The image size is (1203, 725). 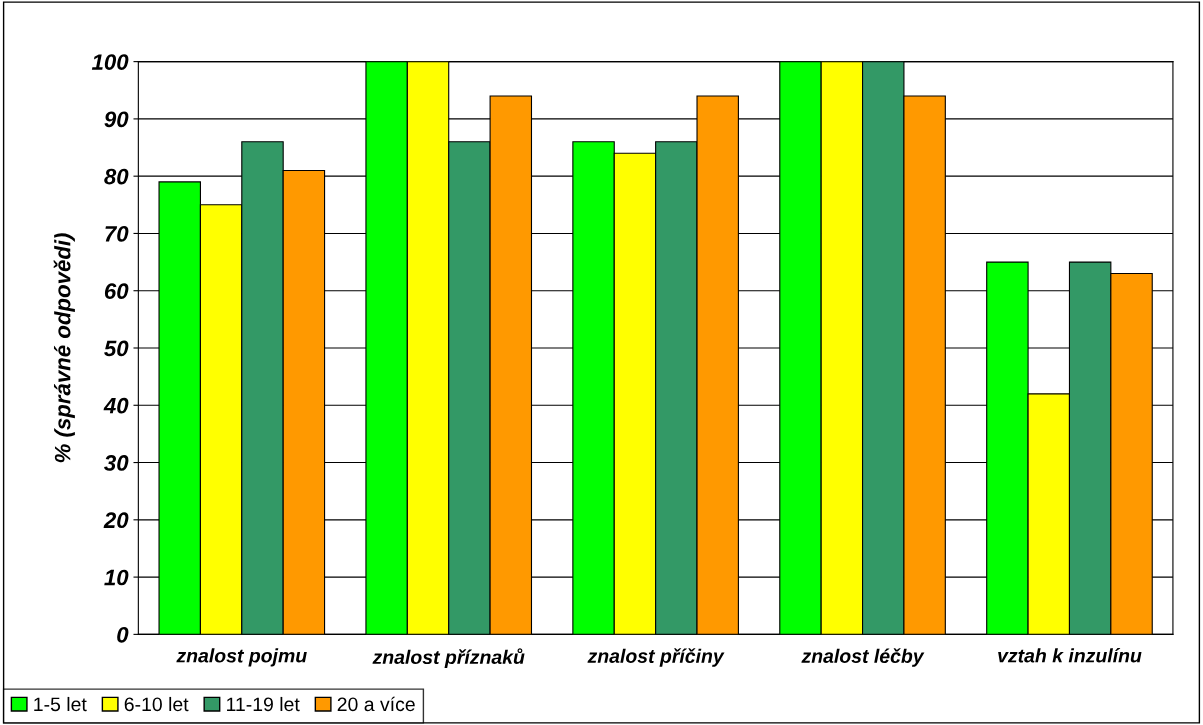 I want to click on y-axis-title: % (správné odpovědi), so click(x=64, y=348).